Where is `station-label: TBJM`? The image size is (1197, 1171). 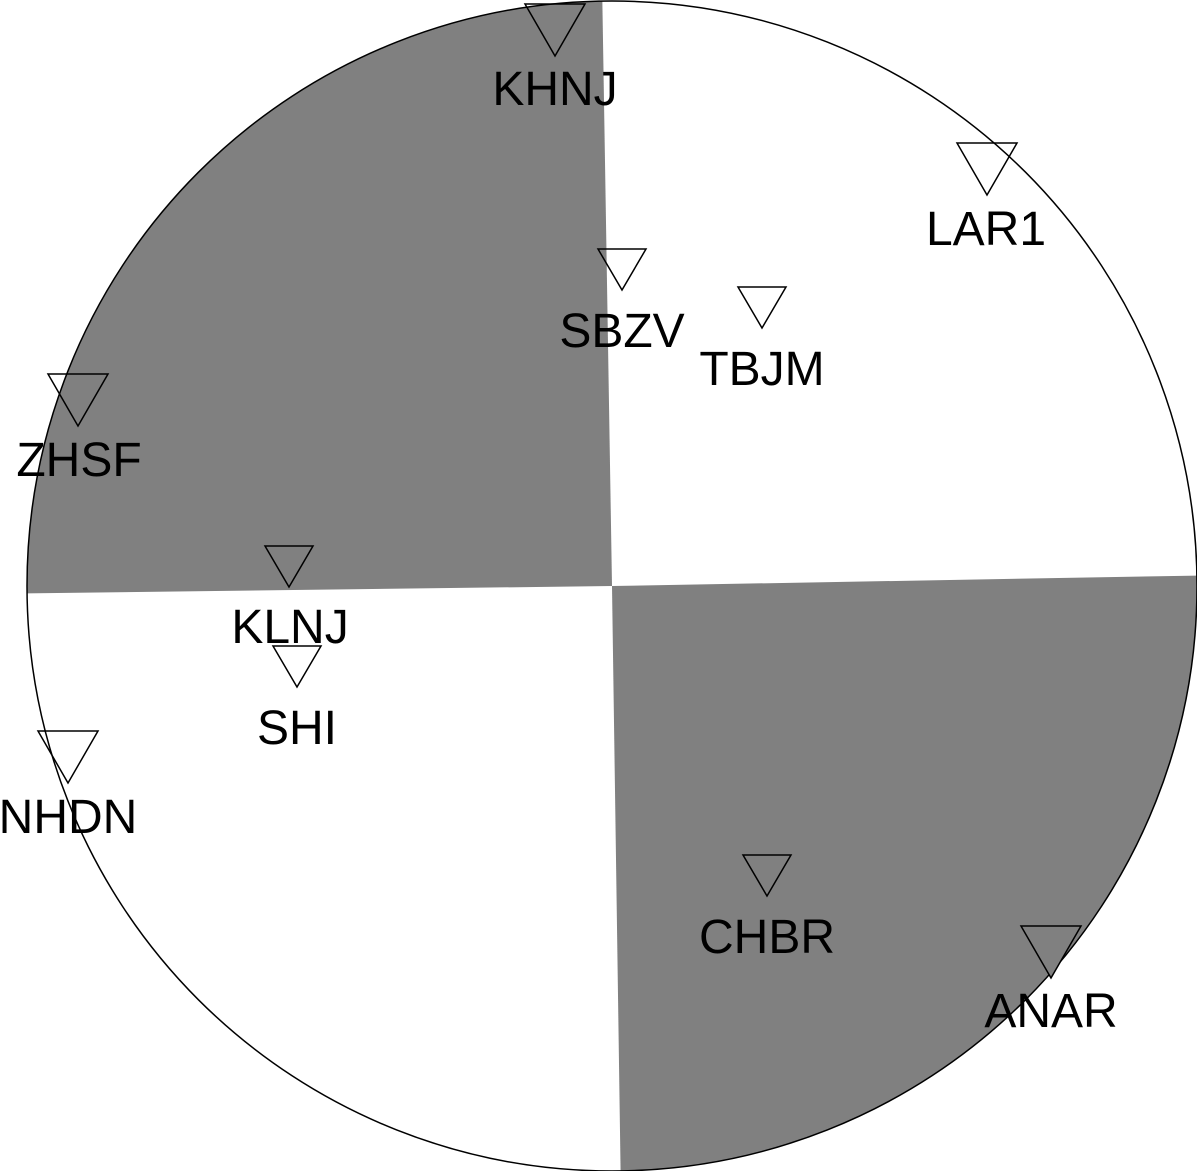 station-label: TBJM is located at coordinates (761, 369).